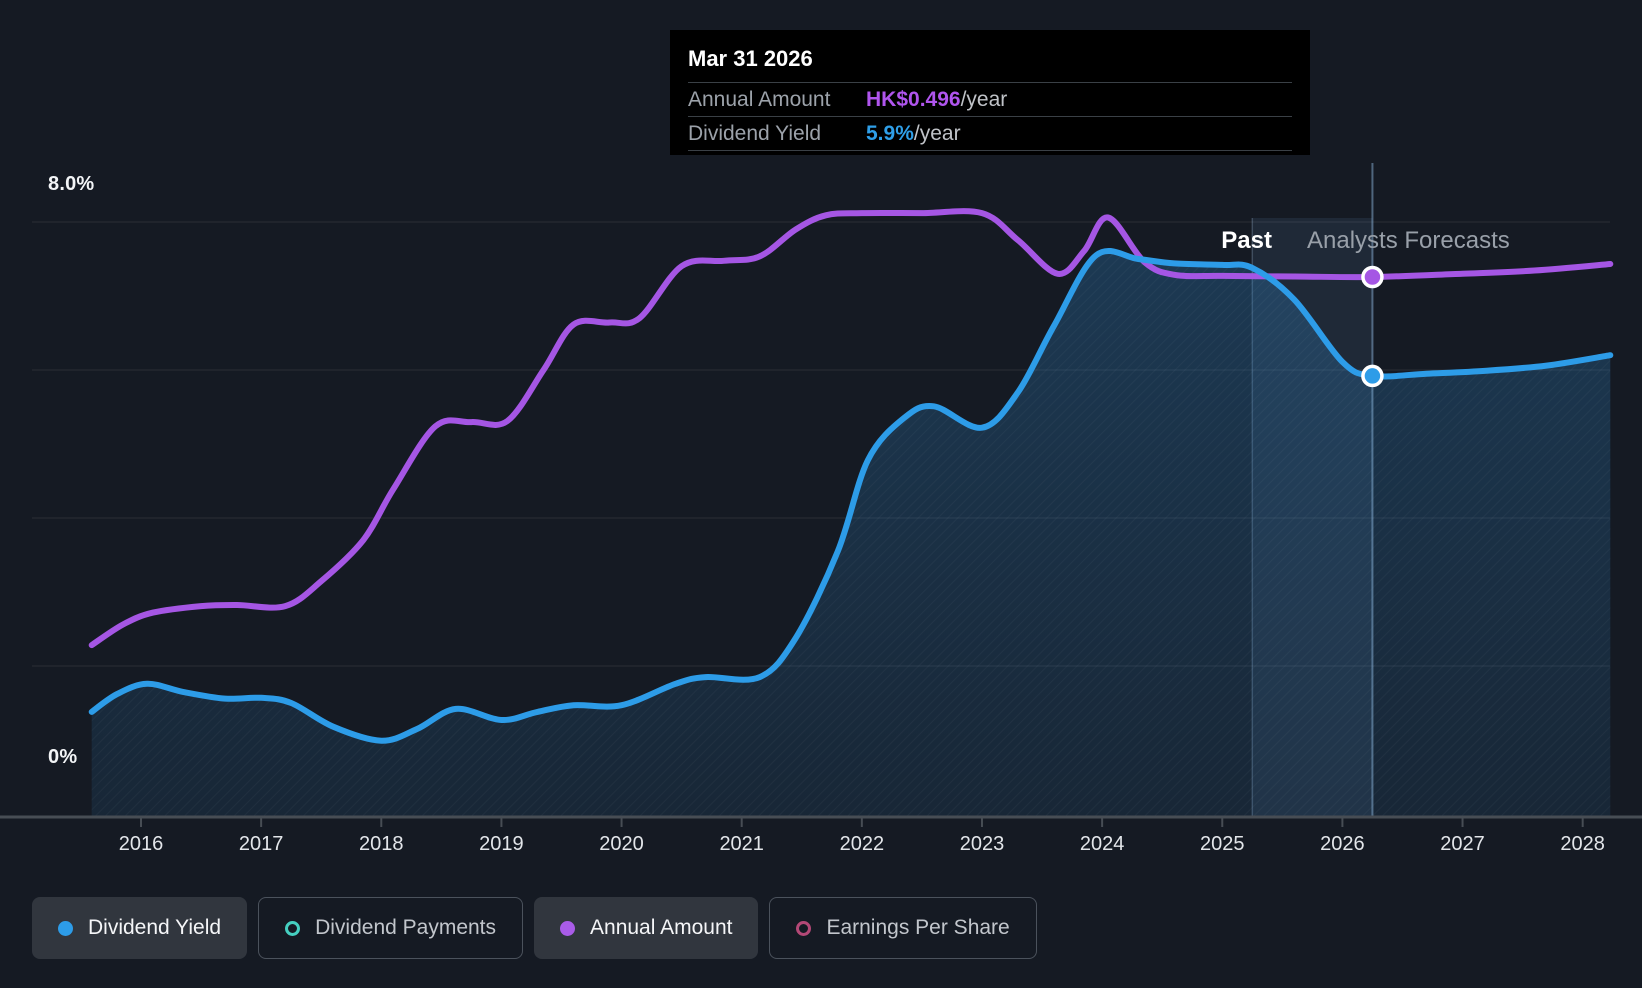 The width and height of the screenshot is (1642, 988). I want to click on legend-label: Dividend Yield, so click(155, 927).